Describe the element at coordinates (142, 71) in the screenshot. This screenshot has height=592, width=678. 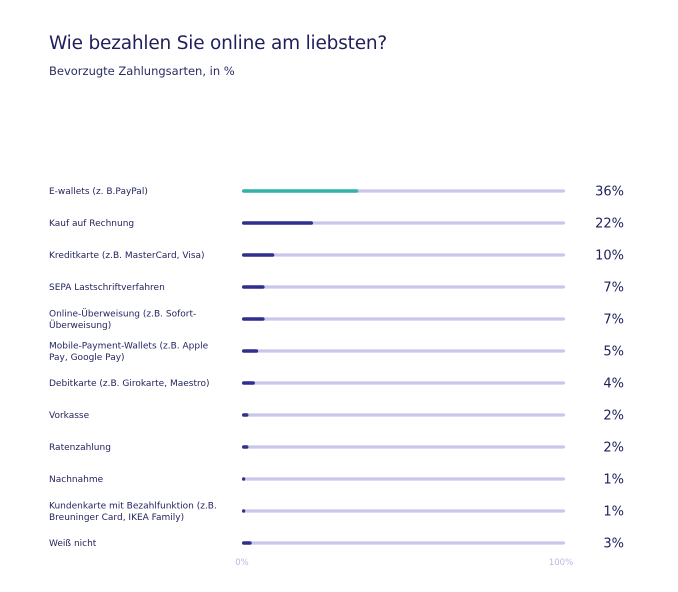
I see `chart-subtitle: Bevorzugte Zahlungsarten, in %` at that location.